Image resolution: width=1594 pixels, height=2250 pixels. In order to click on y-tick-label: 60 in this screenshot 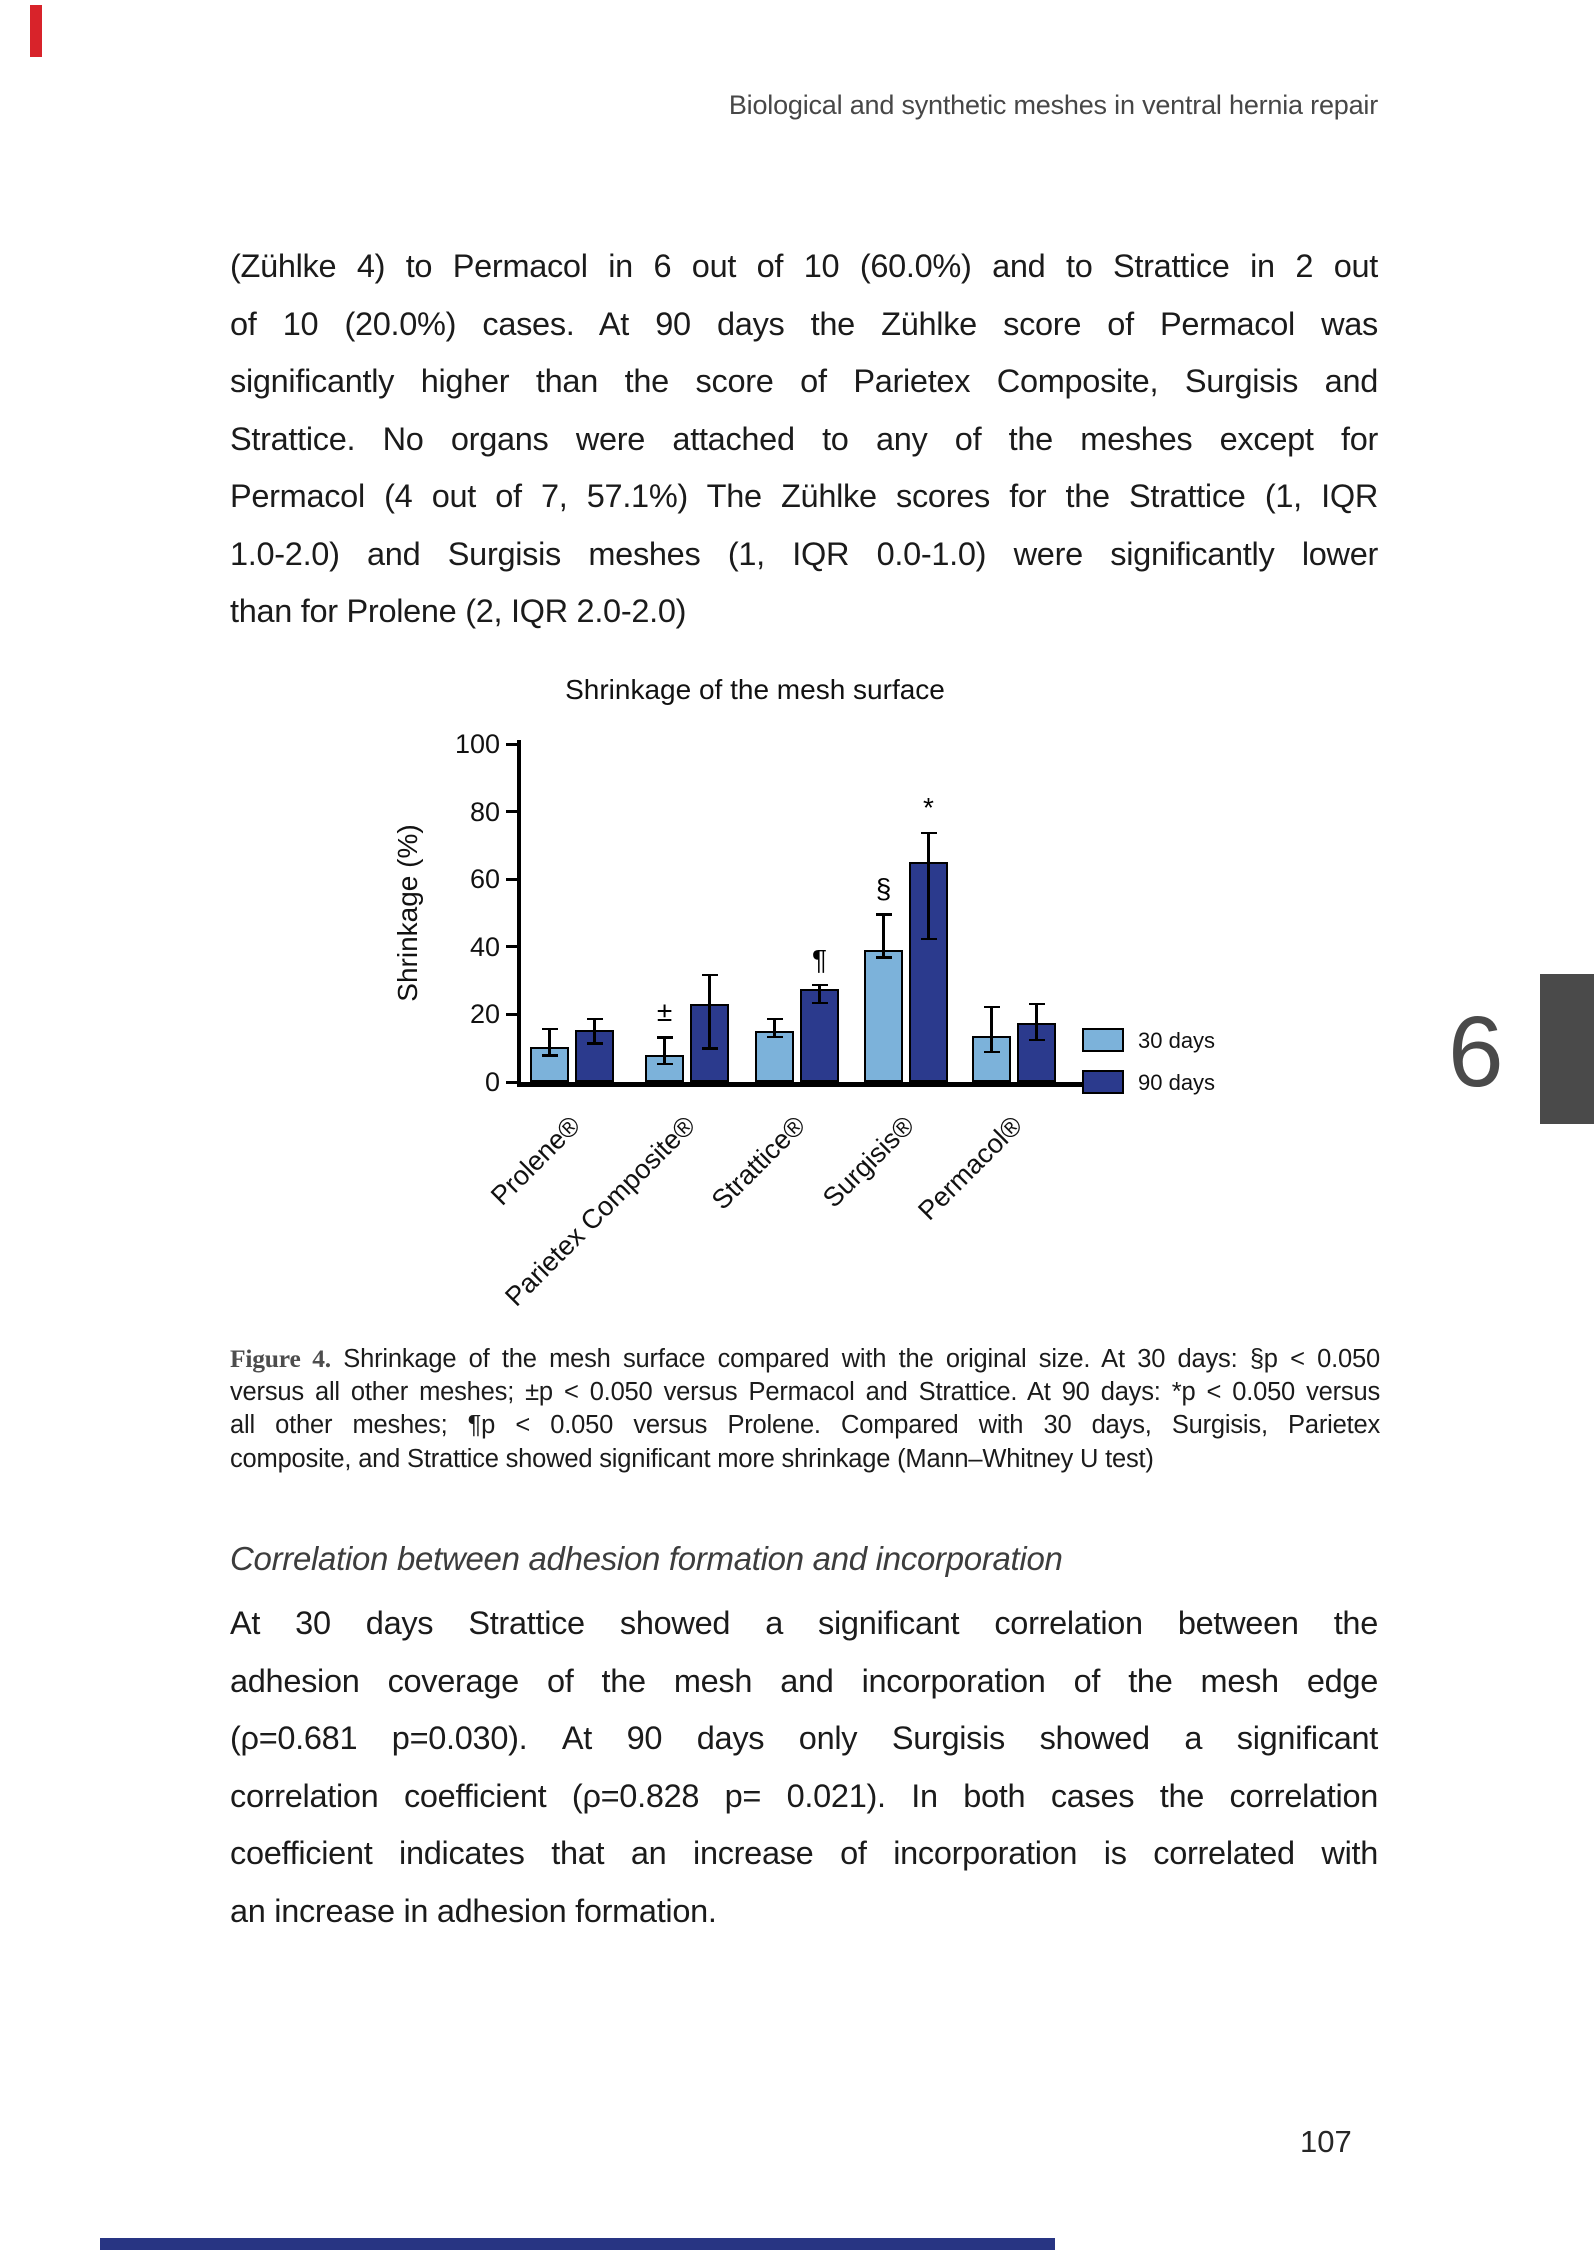, I will do `click(484, 879)`.